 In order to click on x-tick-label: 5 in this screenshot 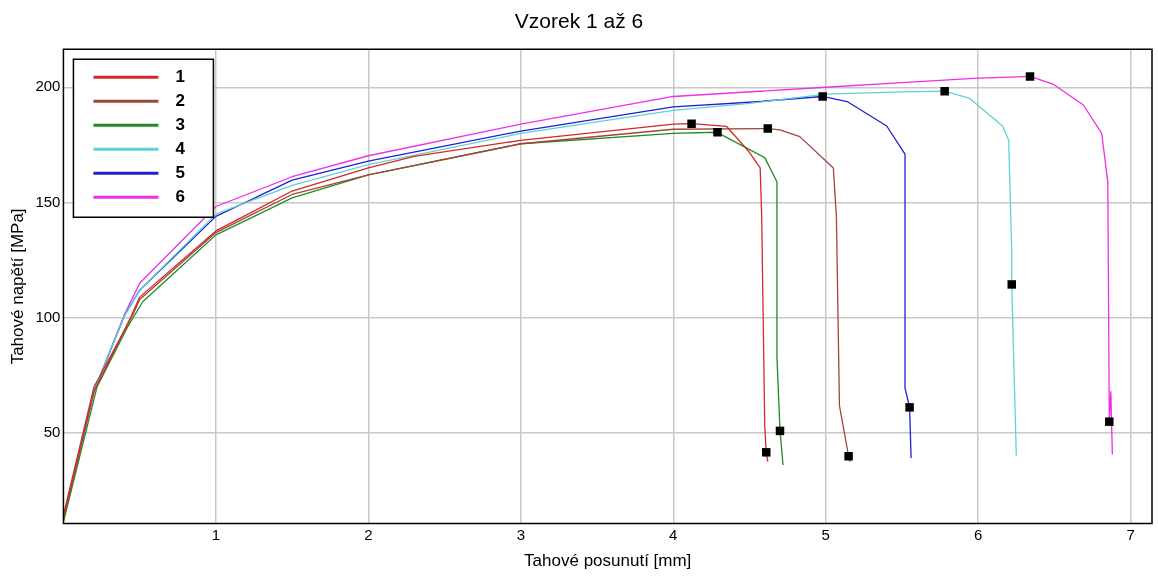, I will do `click(825, 534)`.